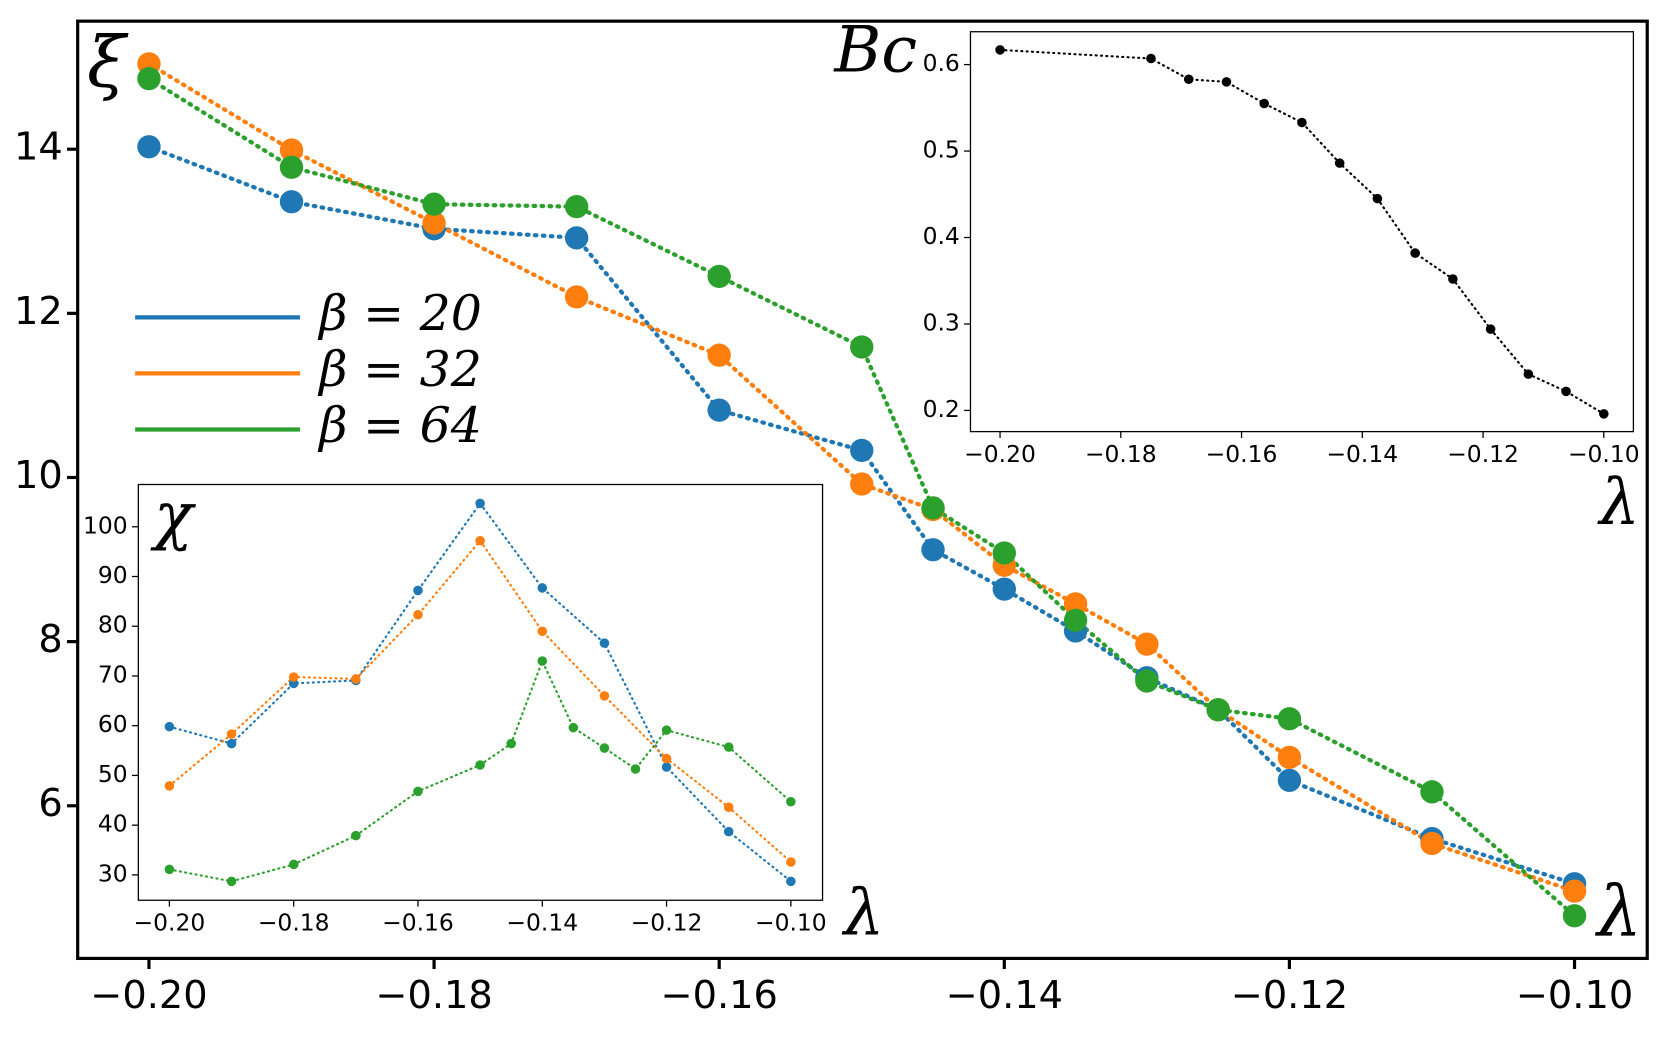 This screenshot has height=1042, width=1660. Describe the element at coordinates (941, 323) in the screenshot. I see `y-tick-label: 0.3` at that location.